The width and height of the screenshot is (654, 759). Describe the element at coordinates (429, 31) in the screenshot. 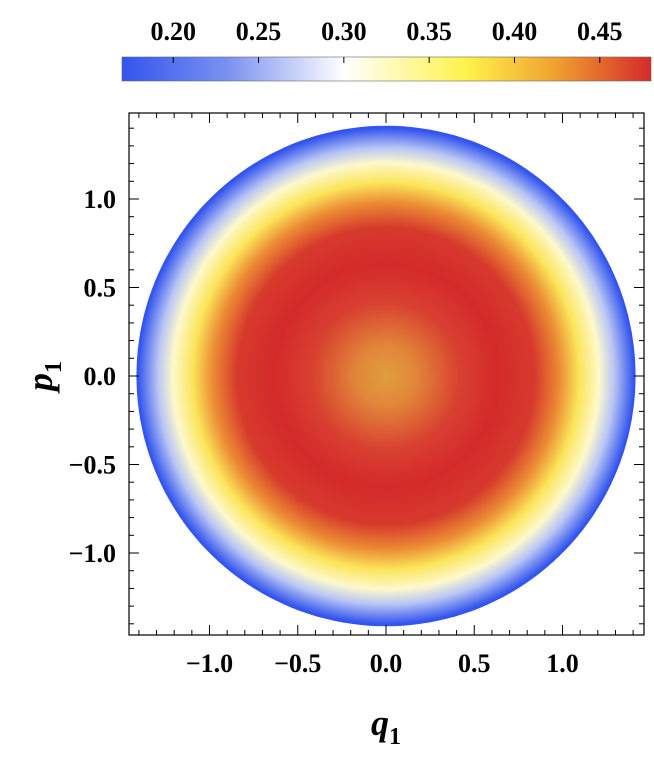

I see `colorbar-tick-label: 0.35` at that location.